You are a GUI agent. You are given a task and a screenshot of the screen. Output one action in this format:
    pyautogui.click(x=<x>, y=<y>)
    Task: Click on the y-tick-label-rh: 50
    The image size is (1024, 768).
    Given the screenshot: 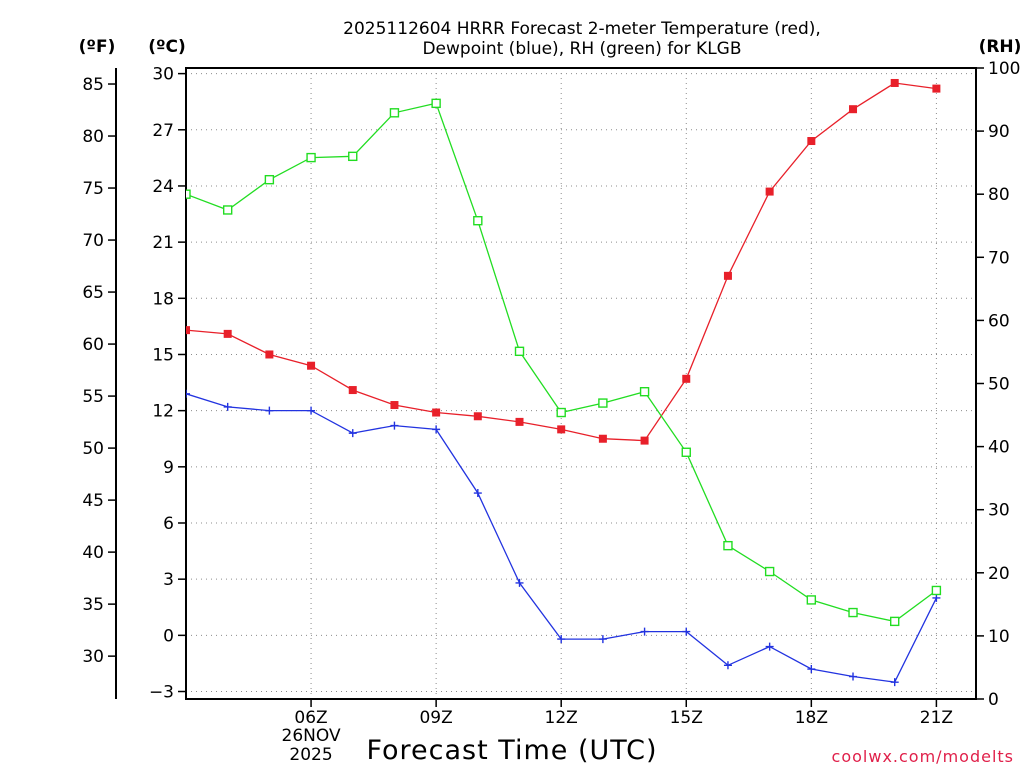 What is the action you would take?
    pyautogui.click(x=999, y=385)
    